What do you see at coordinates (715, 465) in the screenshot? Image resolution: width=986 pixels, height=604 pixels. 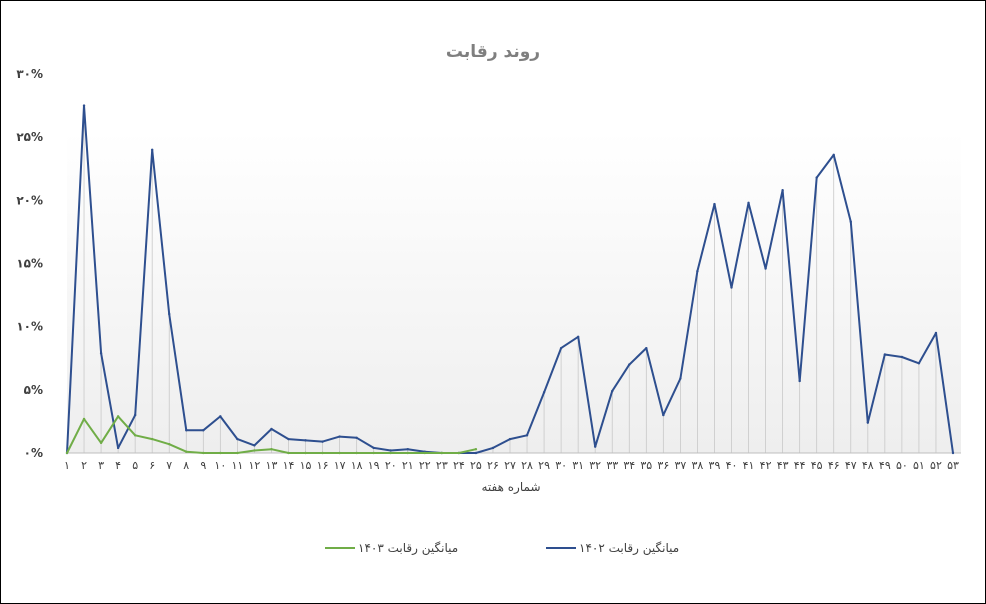 I see `x-tick-label: ۳۹` at bounding box center [715, 465].